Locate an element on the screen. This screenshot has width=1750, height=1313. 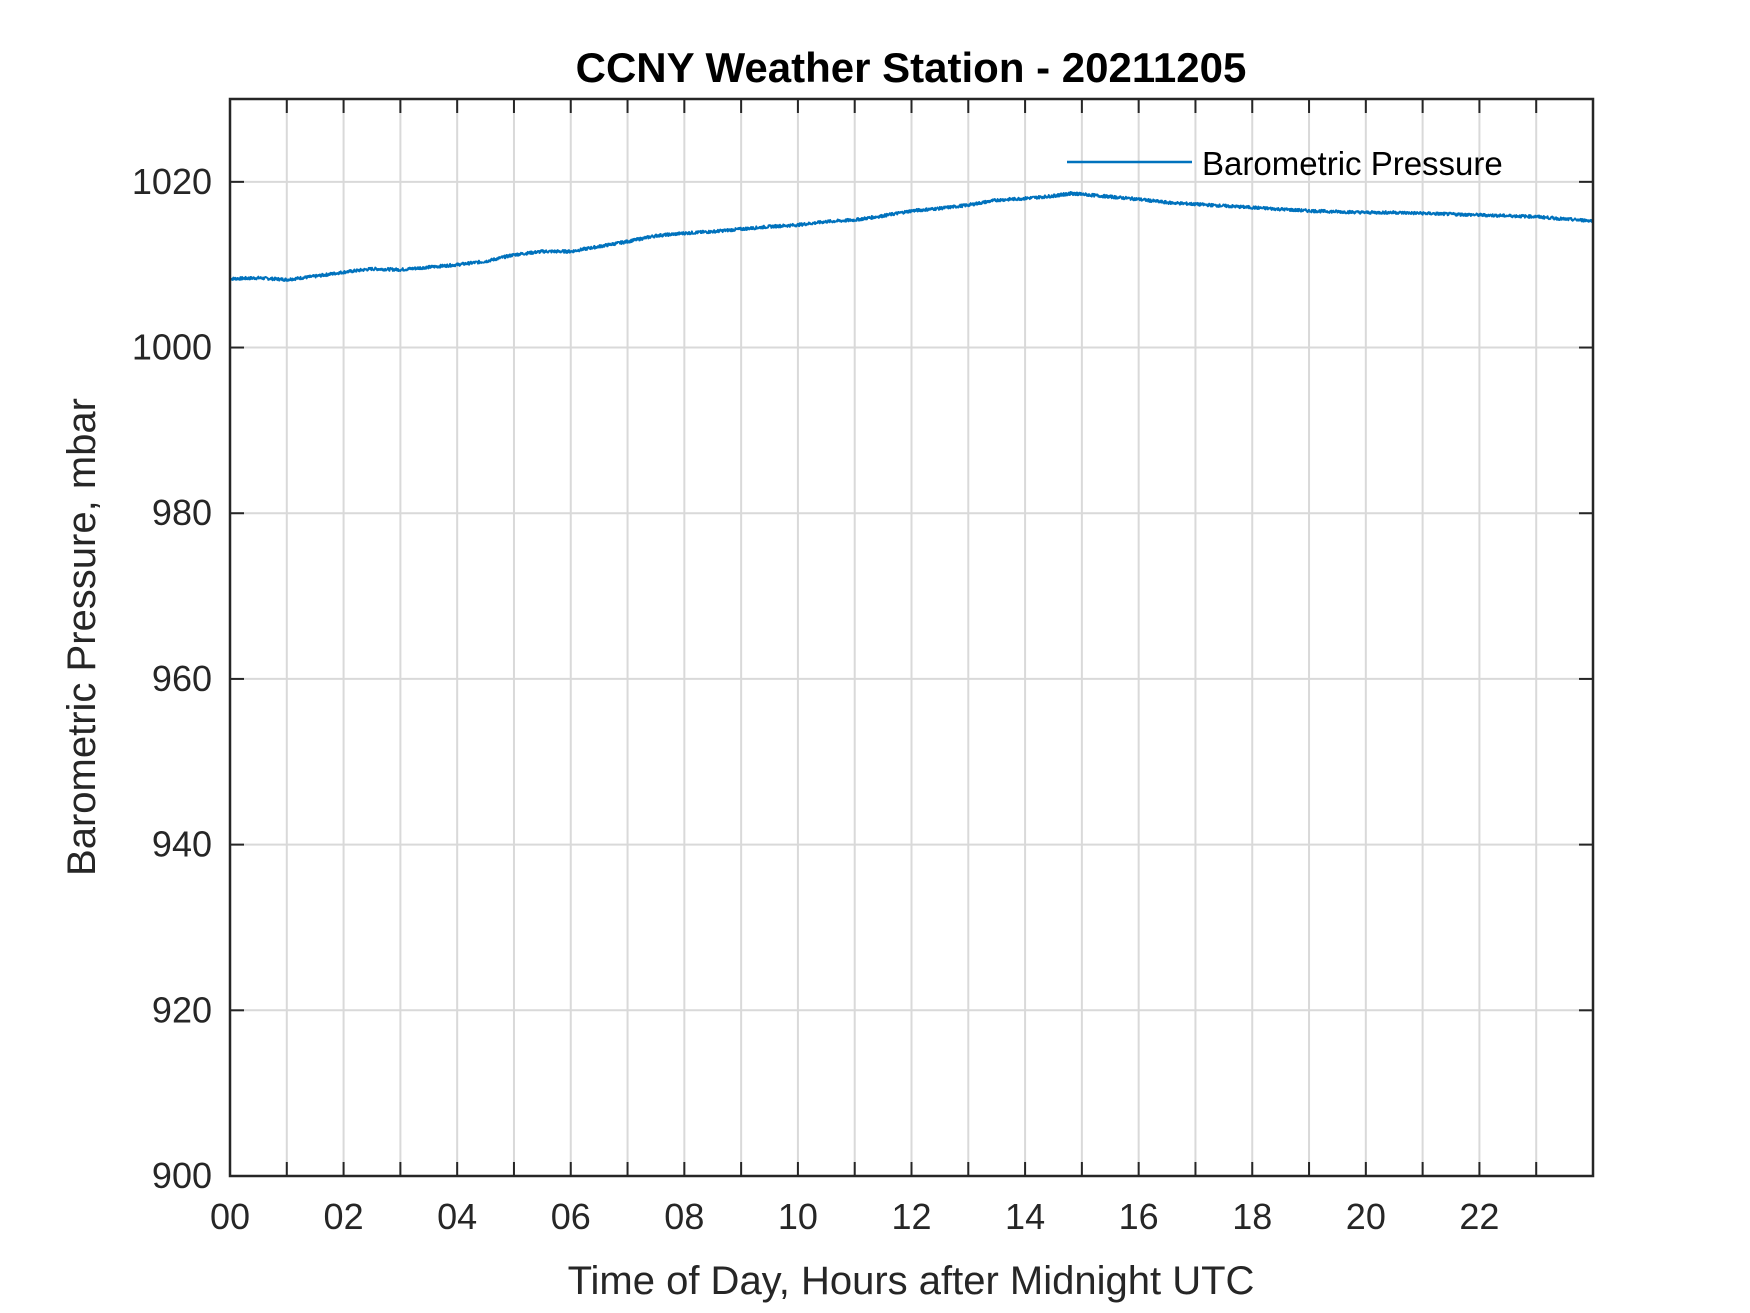
x-tick-label: 18 is located at coordinates (1252, 1216).